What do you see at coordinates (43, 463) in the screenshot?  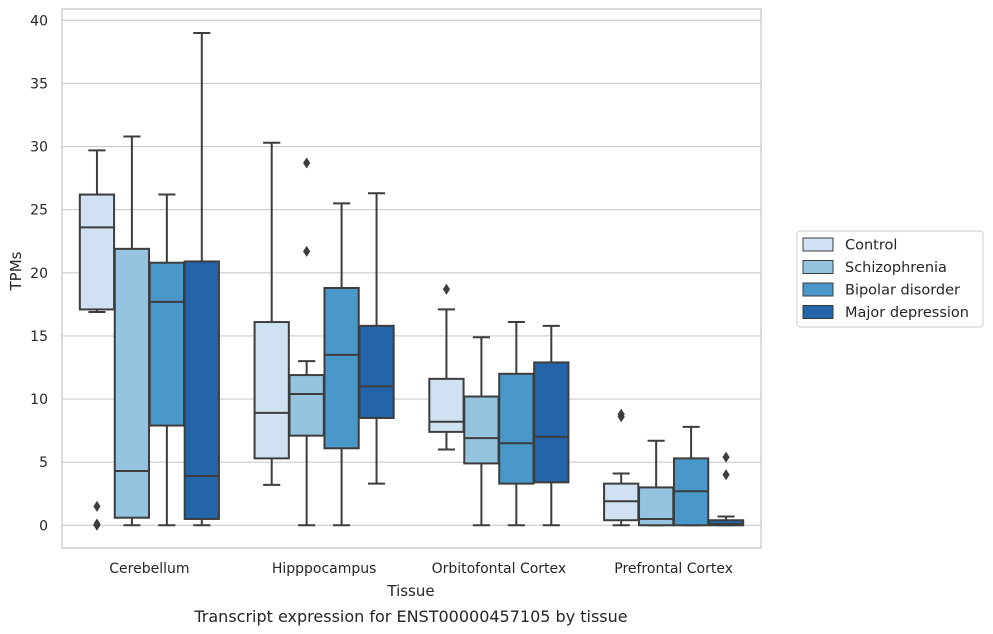 I see `y-tick-label: 5` at bounding box center [43, 463].